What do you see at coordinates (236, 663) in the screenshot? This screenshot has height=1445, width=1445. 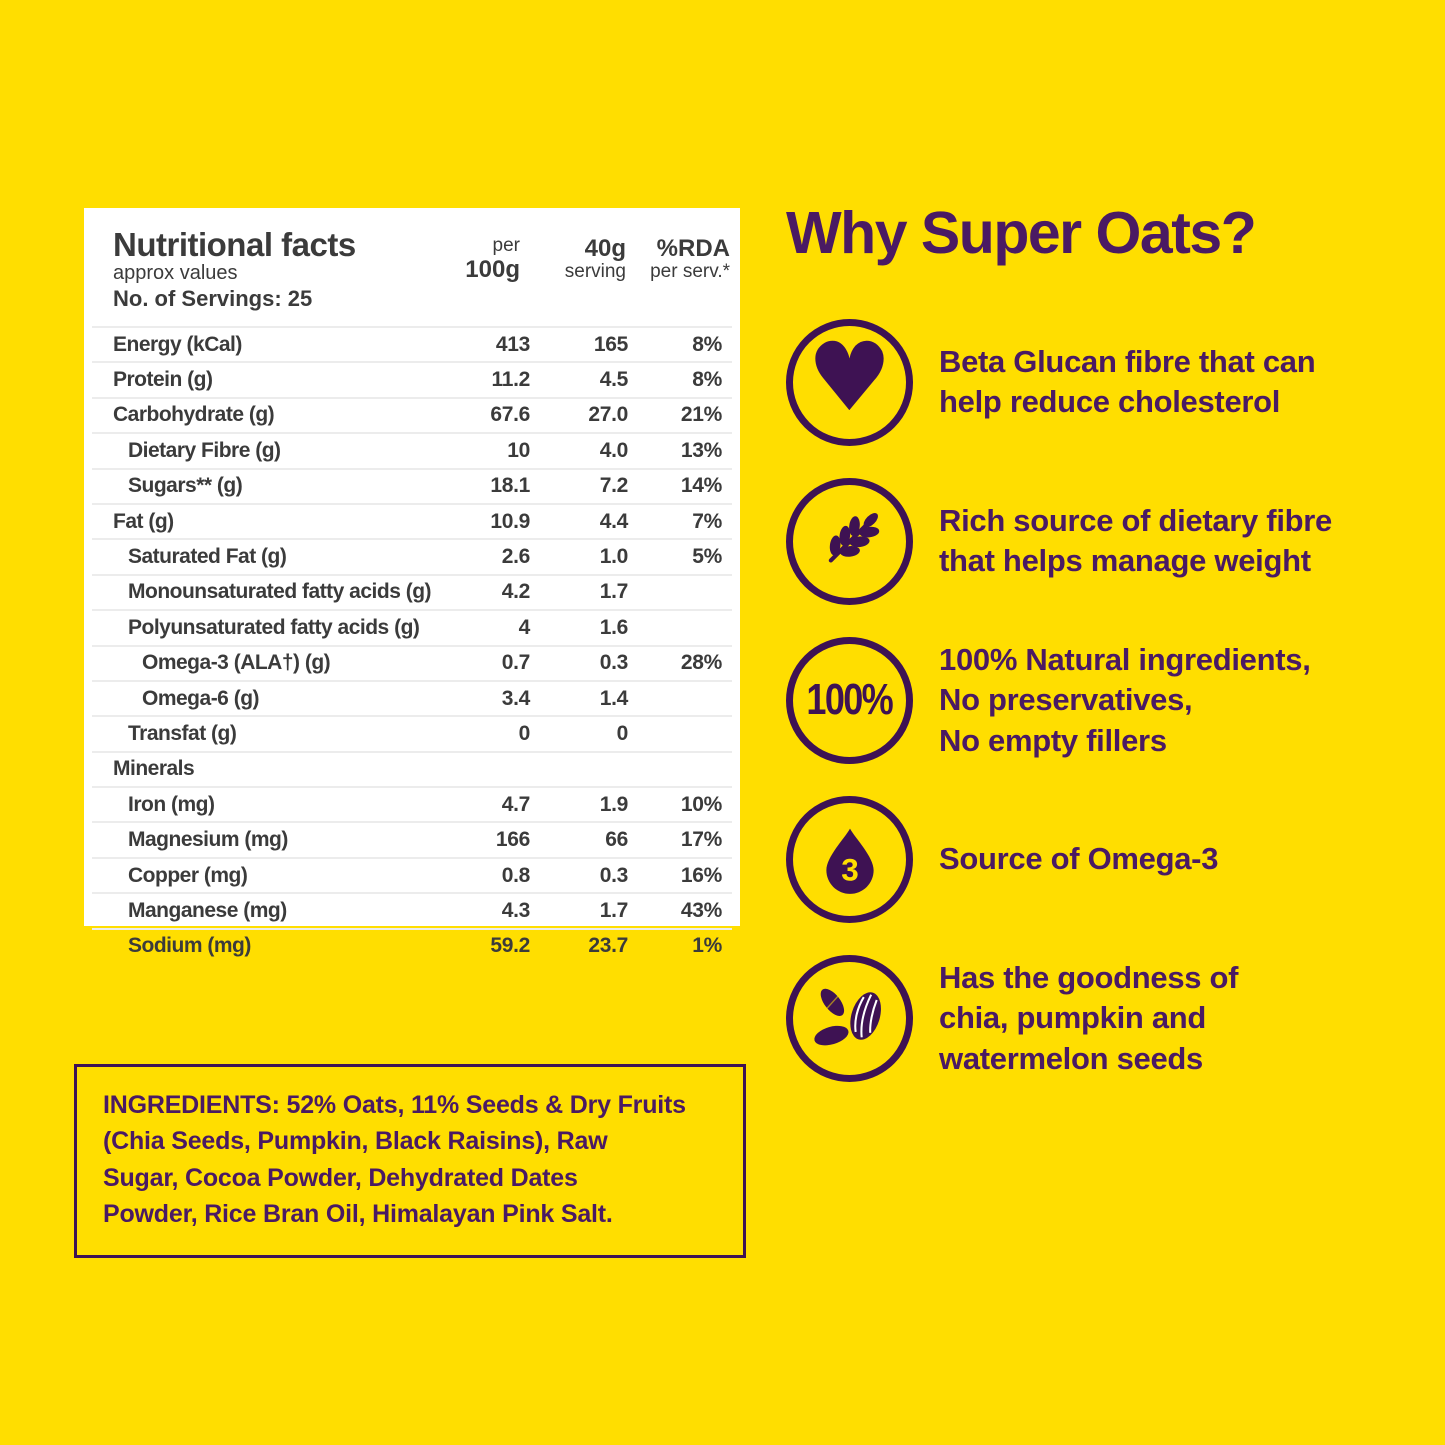 I see `nutrient-label: Omega-3 (ALA†) (g)` at bounding box center [236, 663].